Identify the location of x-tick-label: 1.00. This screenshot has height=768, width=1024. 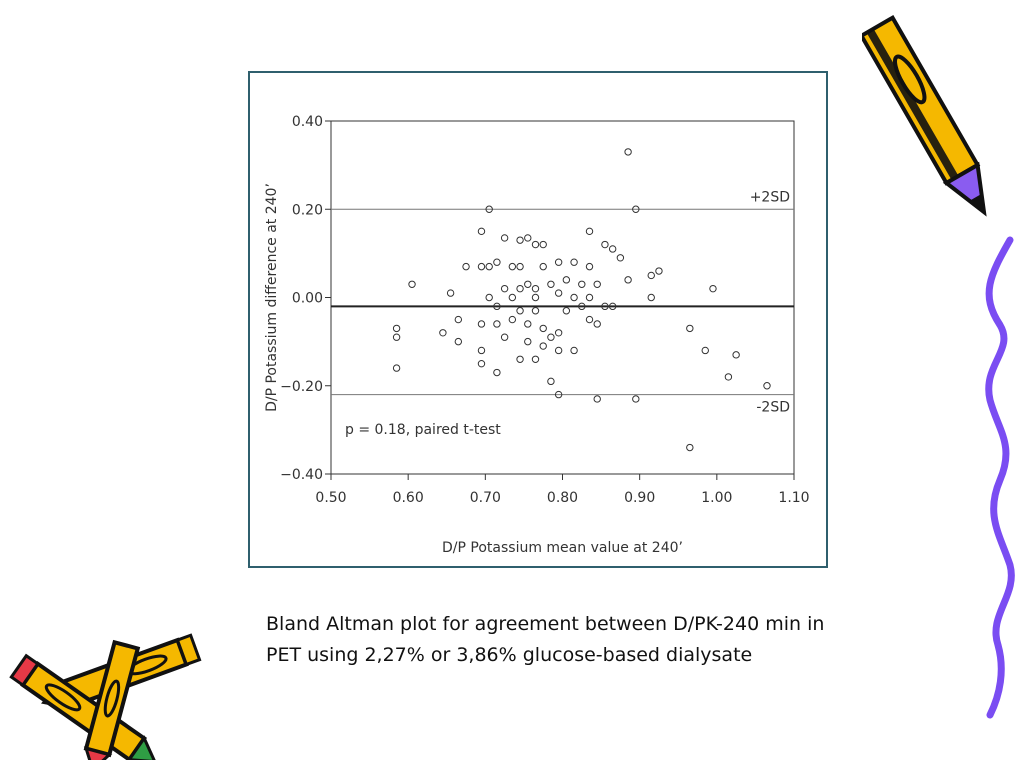
(716, 498).